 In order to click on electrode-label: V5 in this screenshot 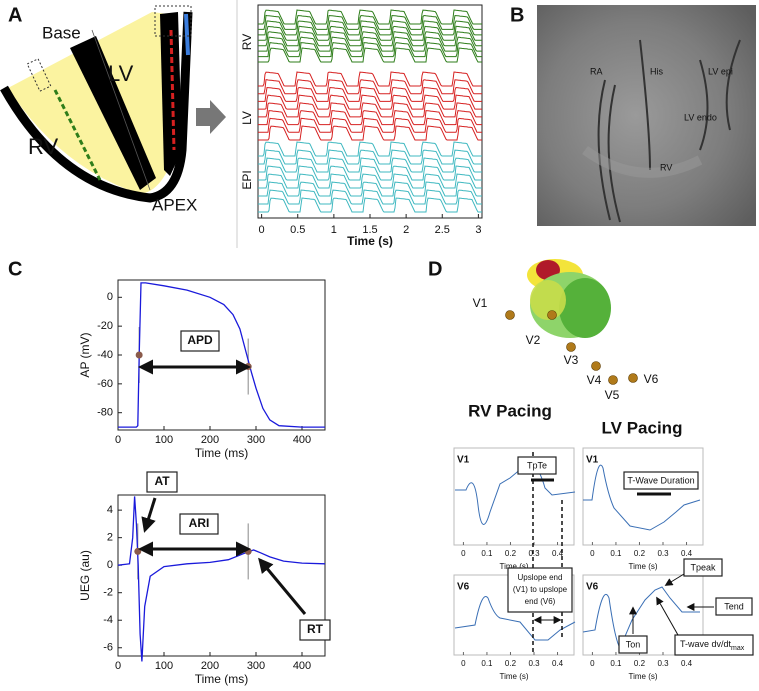, I will do `click(612, 395)`.